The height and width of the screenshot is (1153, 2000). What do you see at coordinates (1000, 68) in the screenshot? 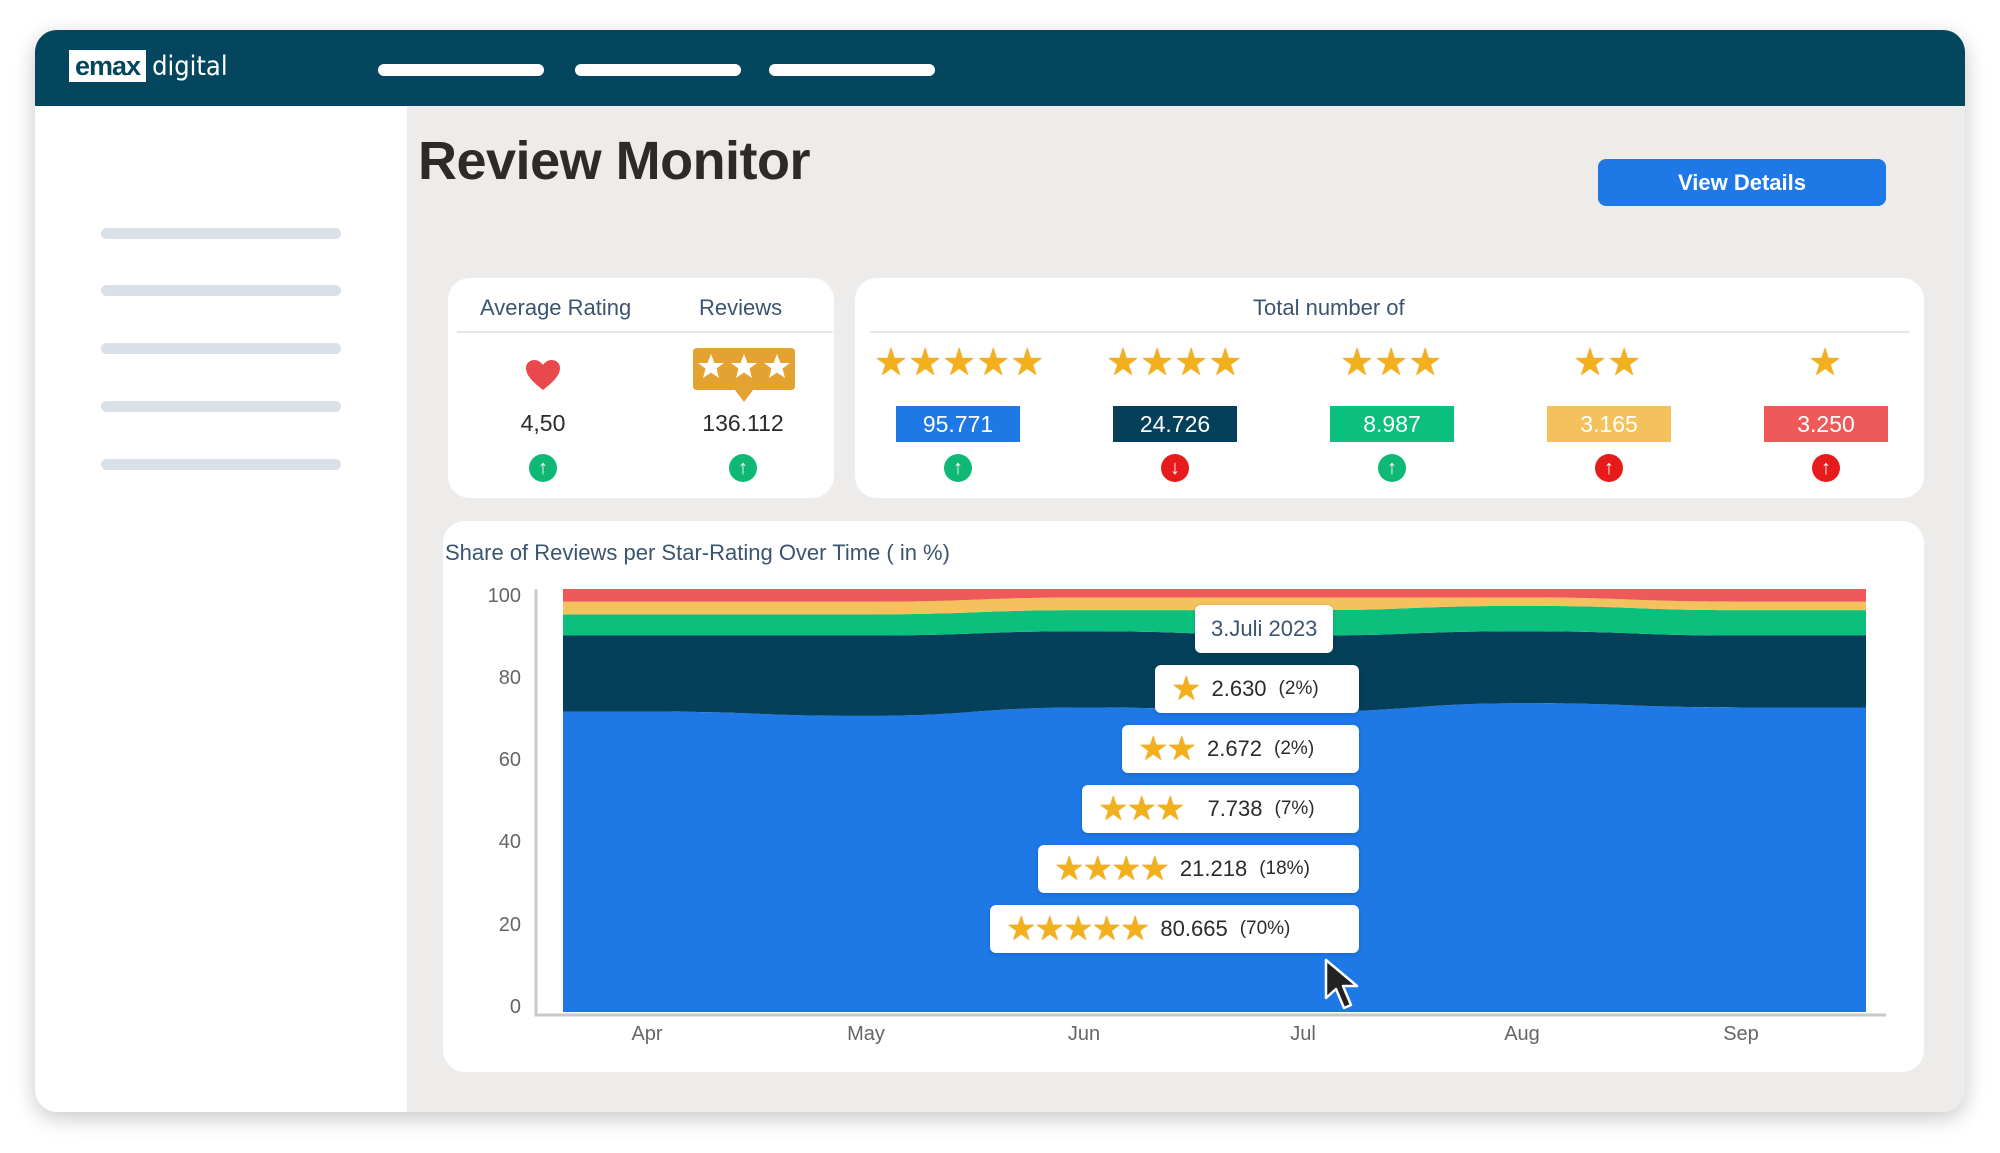
I see `top-navigation-bar: emax digital` at bounding box center [1000, 68].